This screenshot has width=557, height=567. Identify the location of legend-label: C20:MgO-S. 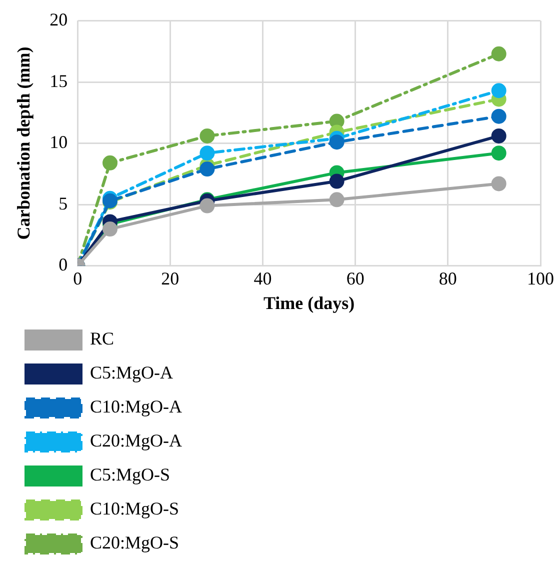
(180, 542).